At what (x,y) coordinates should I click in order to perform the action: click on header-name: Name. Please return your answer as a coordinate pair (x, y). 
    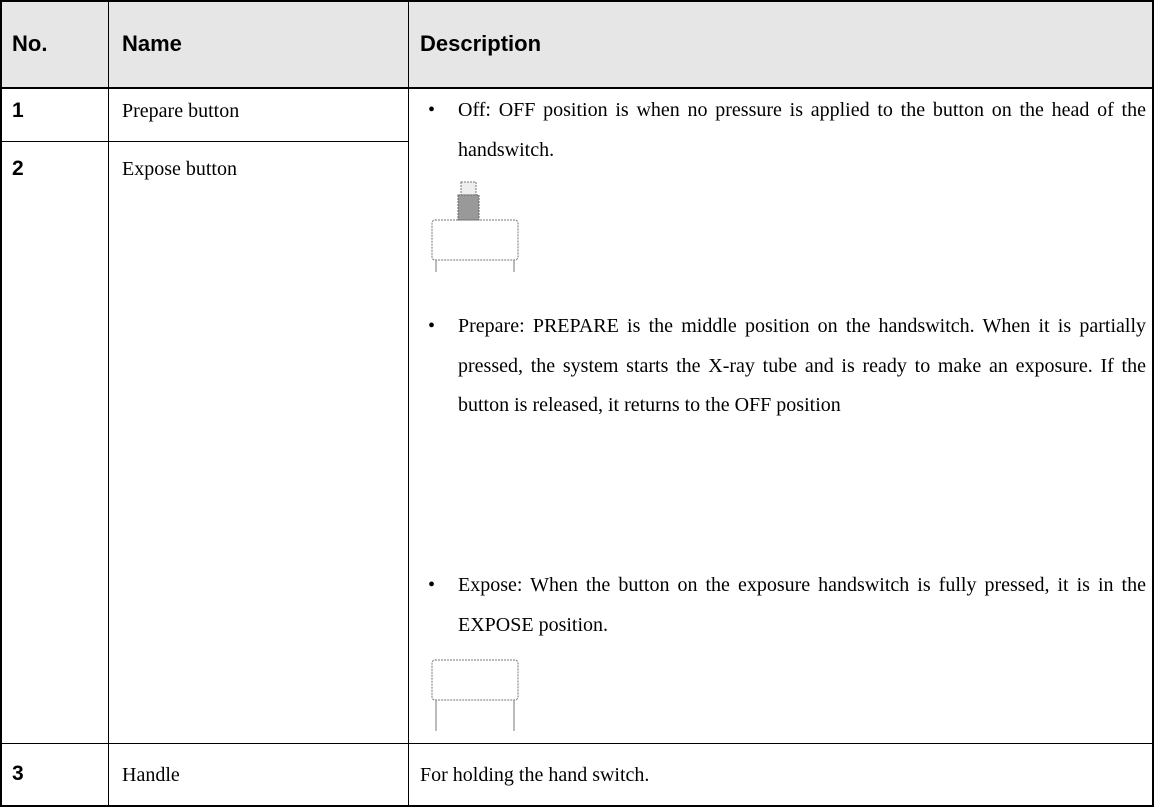
    Looking at the image, I should click on (152, 43).